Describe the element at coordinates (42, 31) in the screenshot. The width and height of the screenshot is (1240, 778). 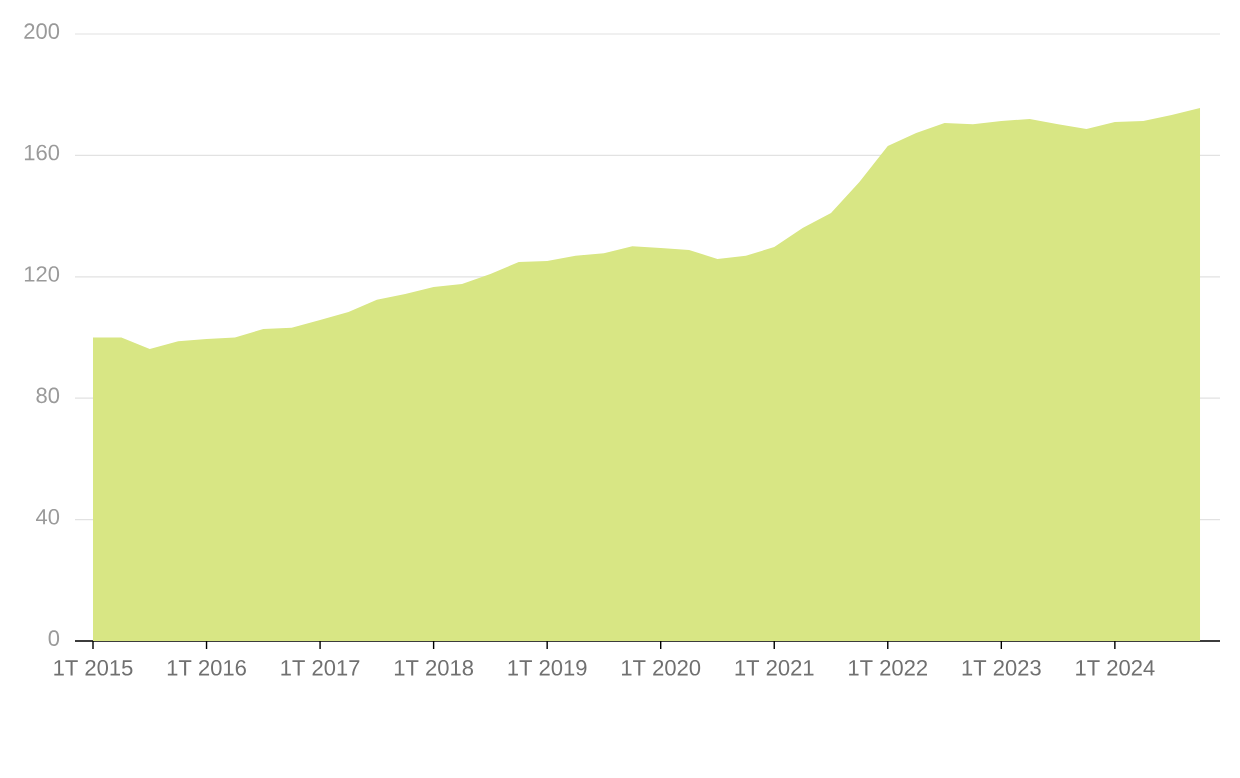
I see `y-tick-label: 200` at that location.